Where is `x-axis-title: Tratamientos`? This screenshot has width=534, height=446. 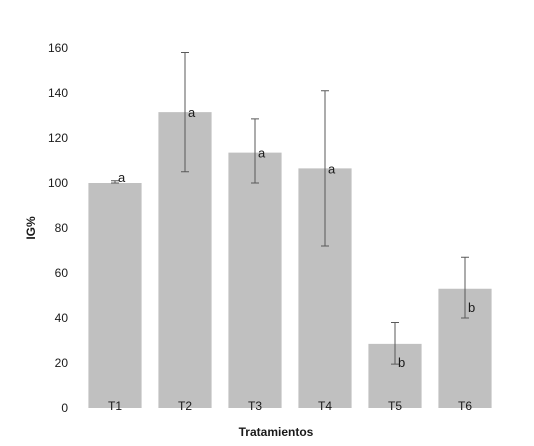
x-axis-title: Tratamientos is located at coordinates (276, 432).